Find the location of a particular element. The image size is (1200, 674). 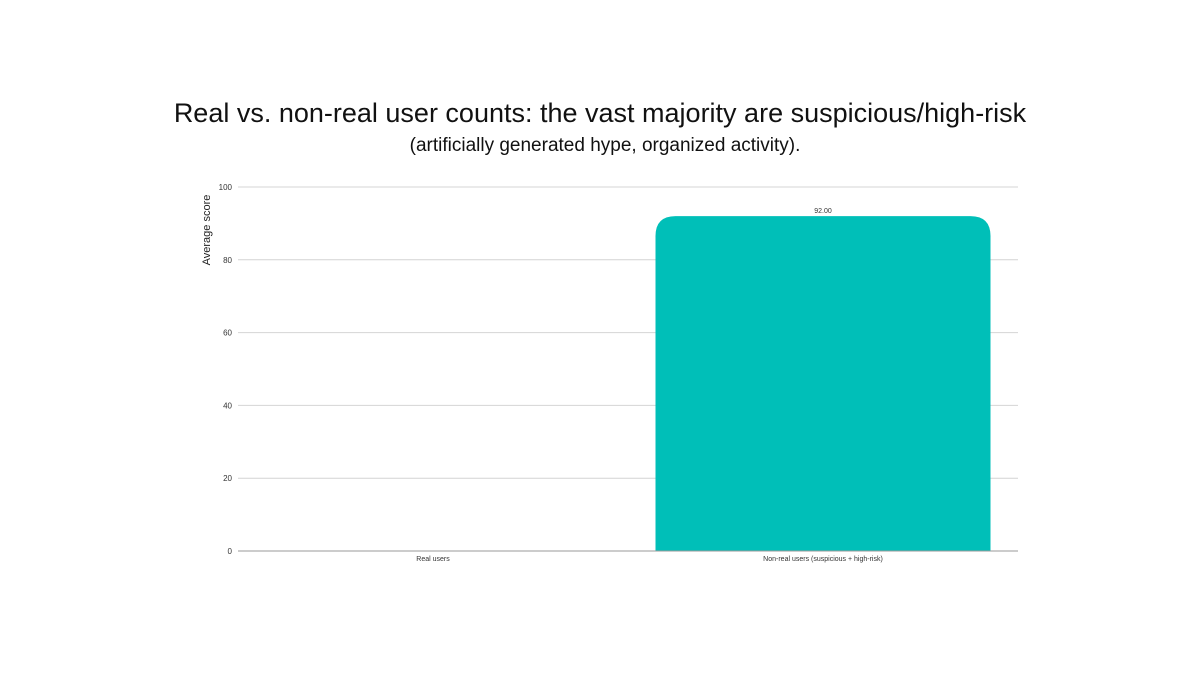

y-tick-label: 0 is located at coordinates (230, 551).